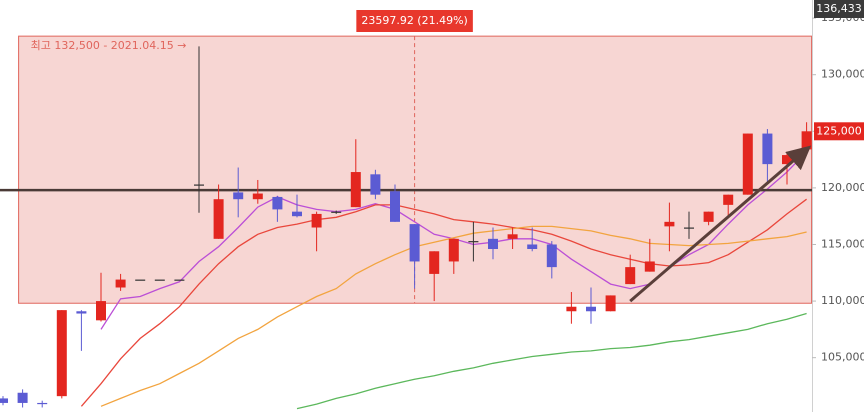  I want to click on last-price-box, so click(839, 131).